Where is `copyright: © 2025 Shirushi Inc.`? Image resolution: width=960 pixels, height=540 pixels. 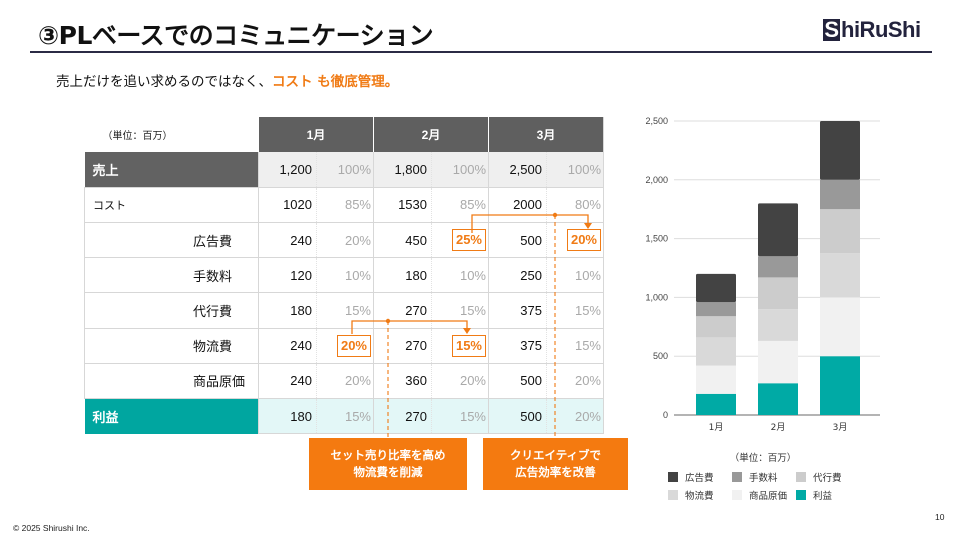
copyright: © 2025 Shirushi Inc. is located at coordinates (51, 528).